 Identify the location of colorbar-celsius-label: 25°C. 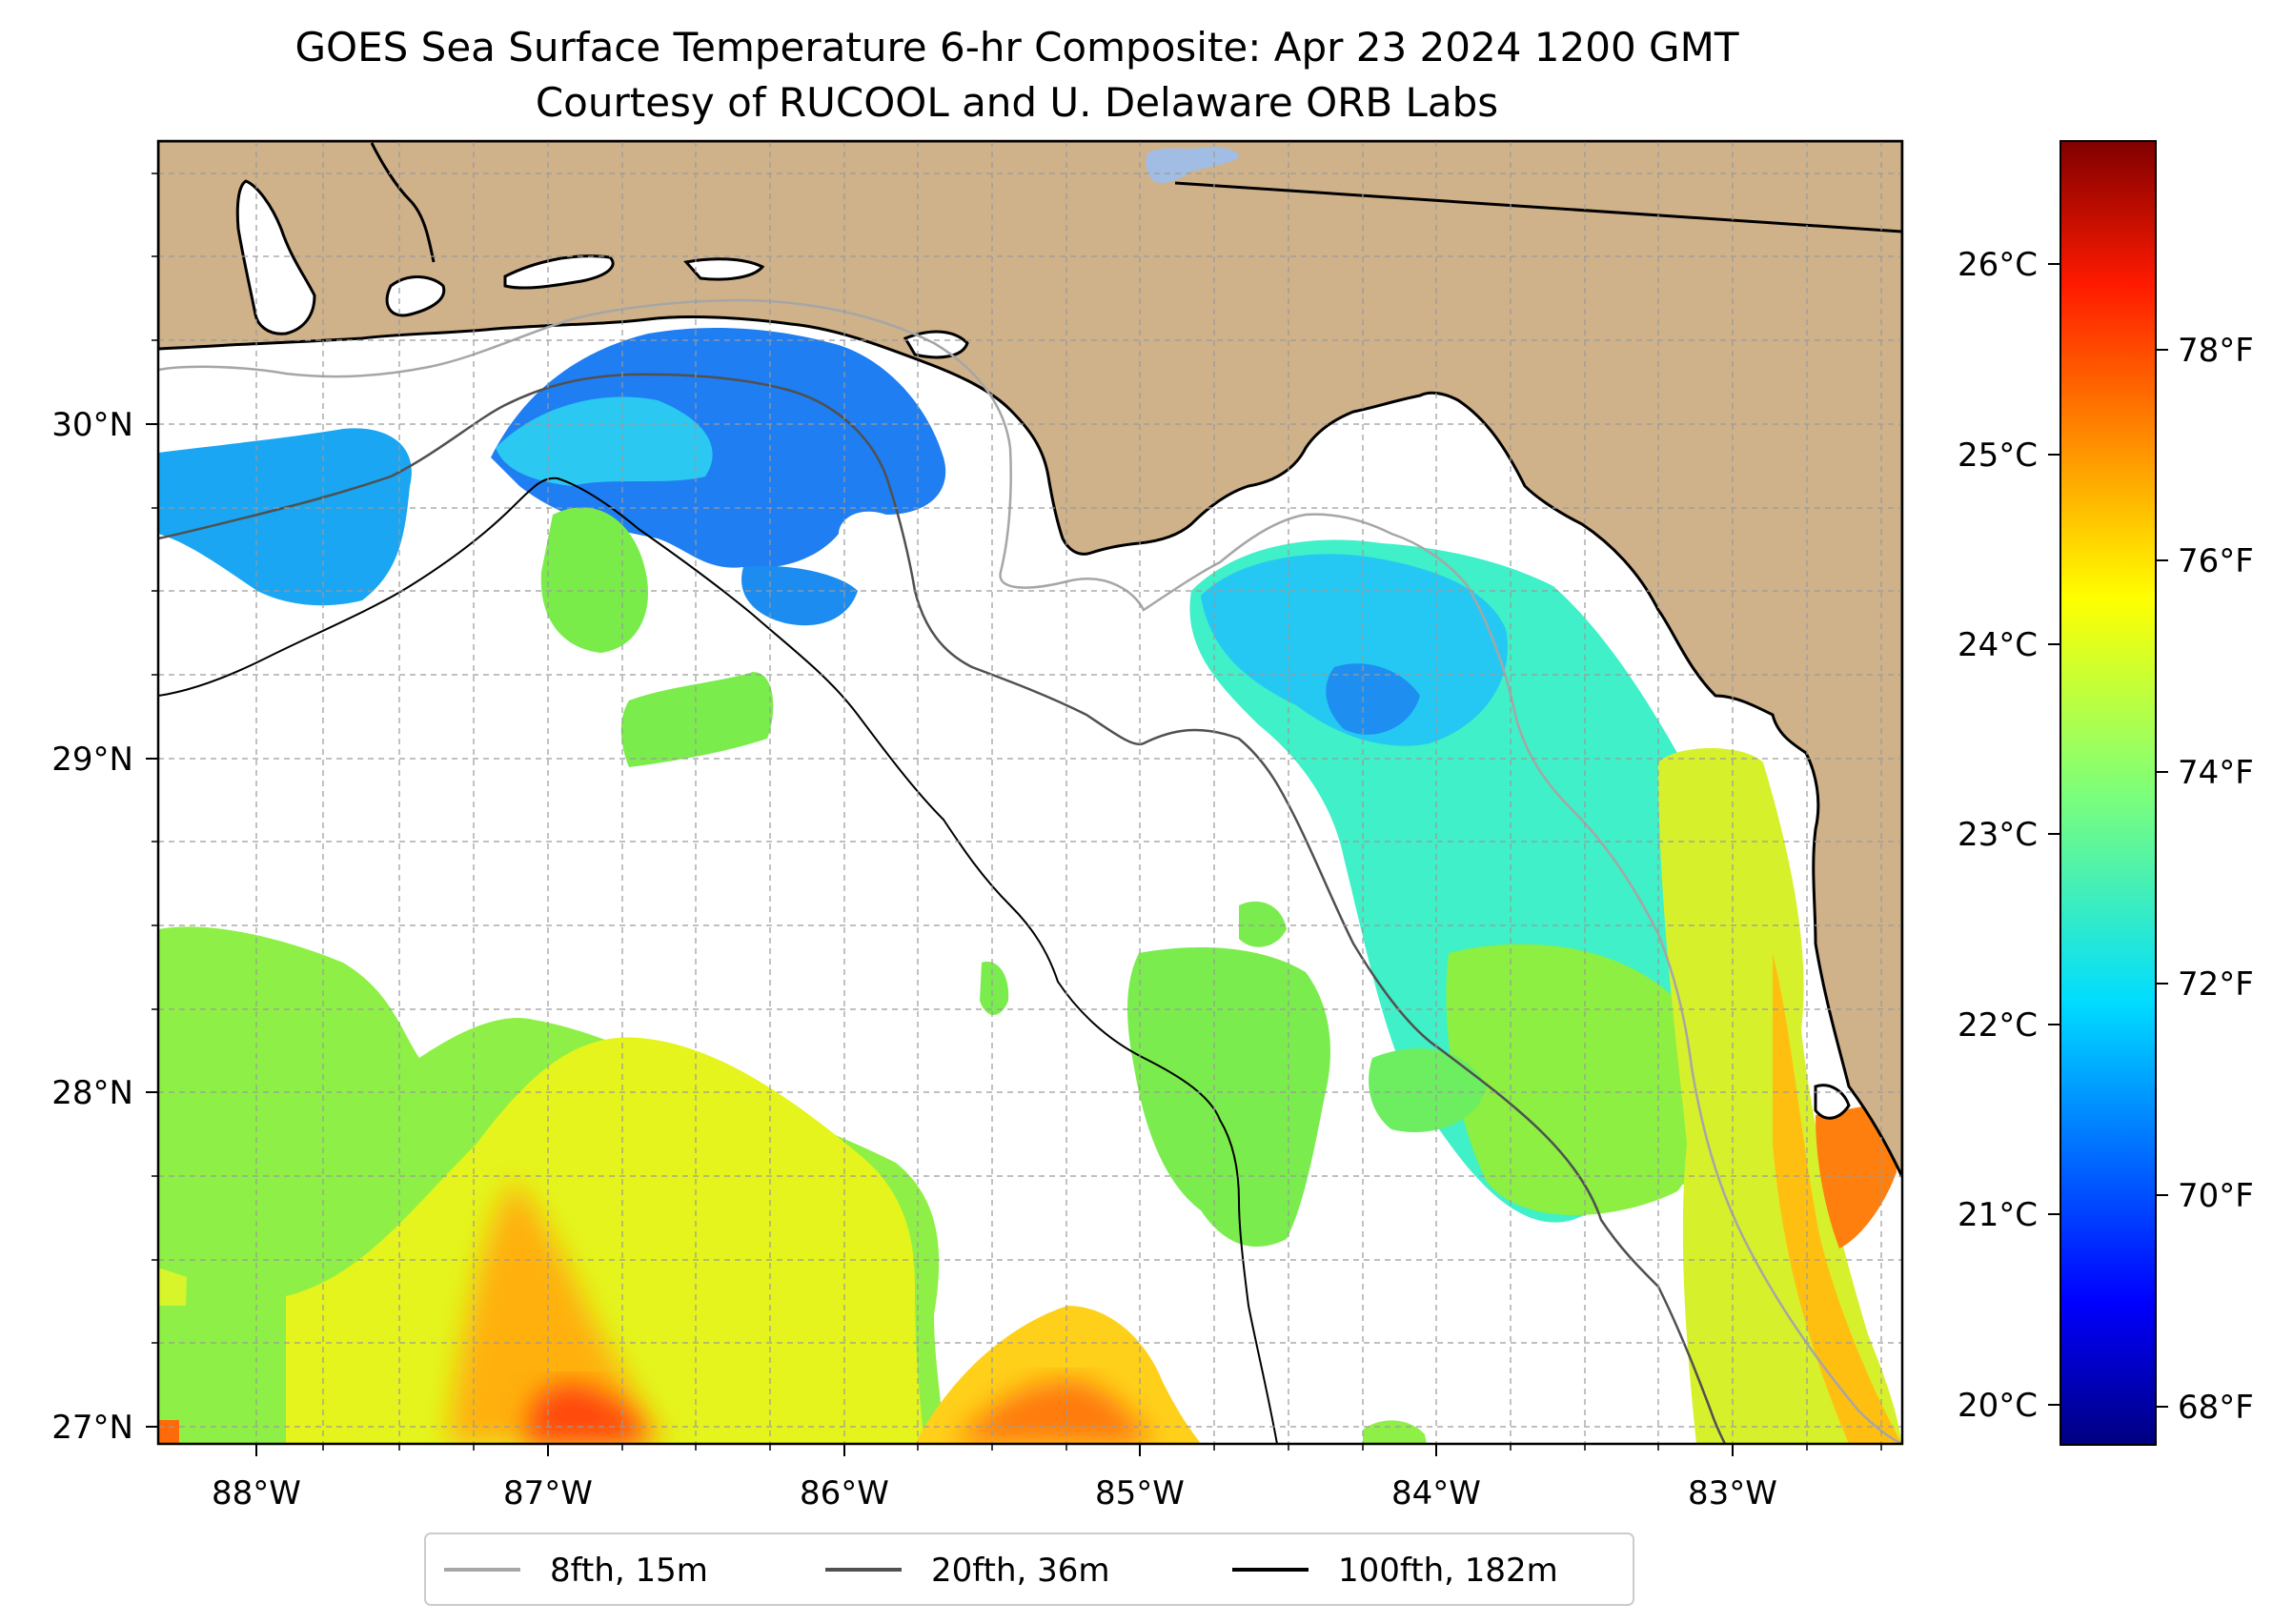
(1998, 455).